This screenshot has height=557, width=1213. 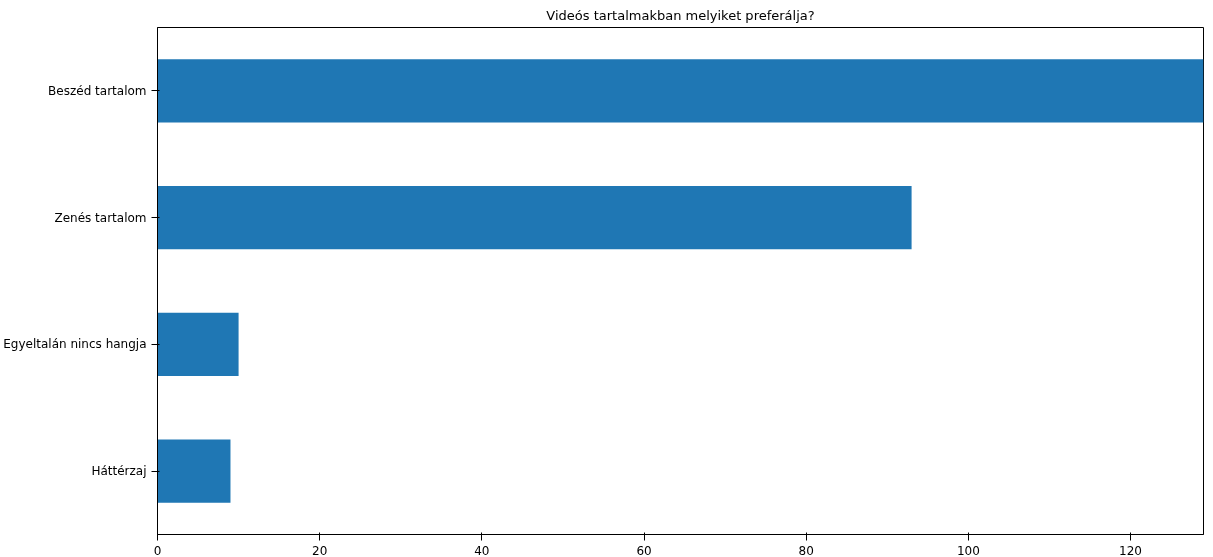 What do you see at coordinates (482, 550) in the screenshot?
I see `x-tick-label: 40` at bounding box center [482, 550].